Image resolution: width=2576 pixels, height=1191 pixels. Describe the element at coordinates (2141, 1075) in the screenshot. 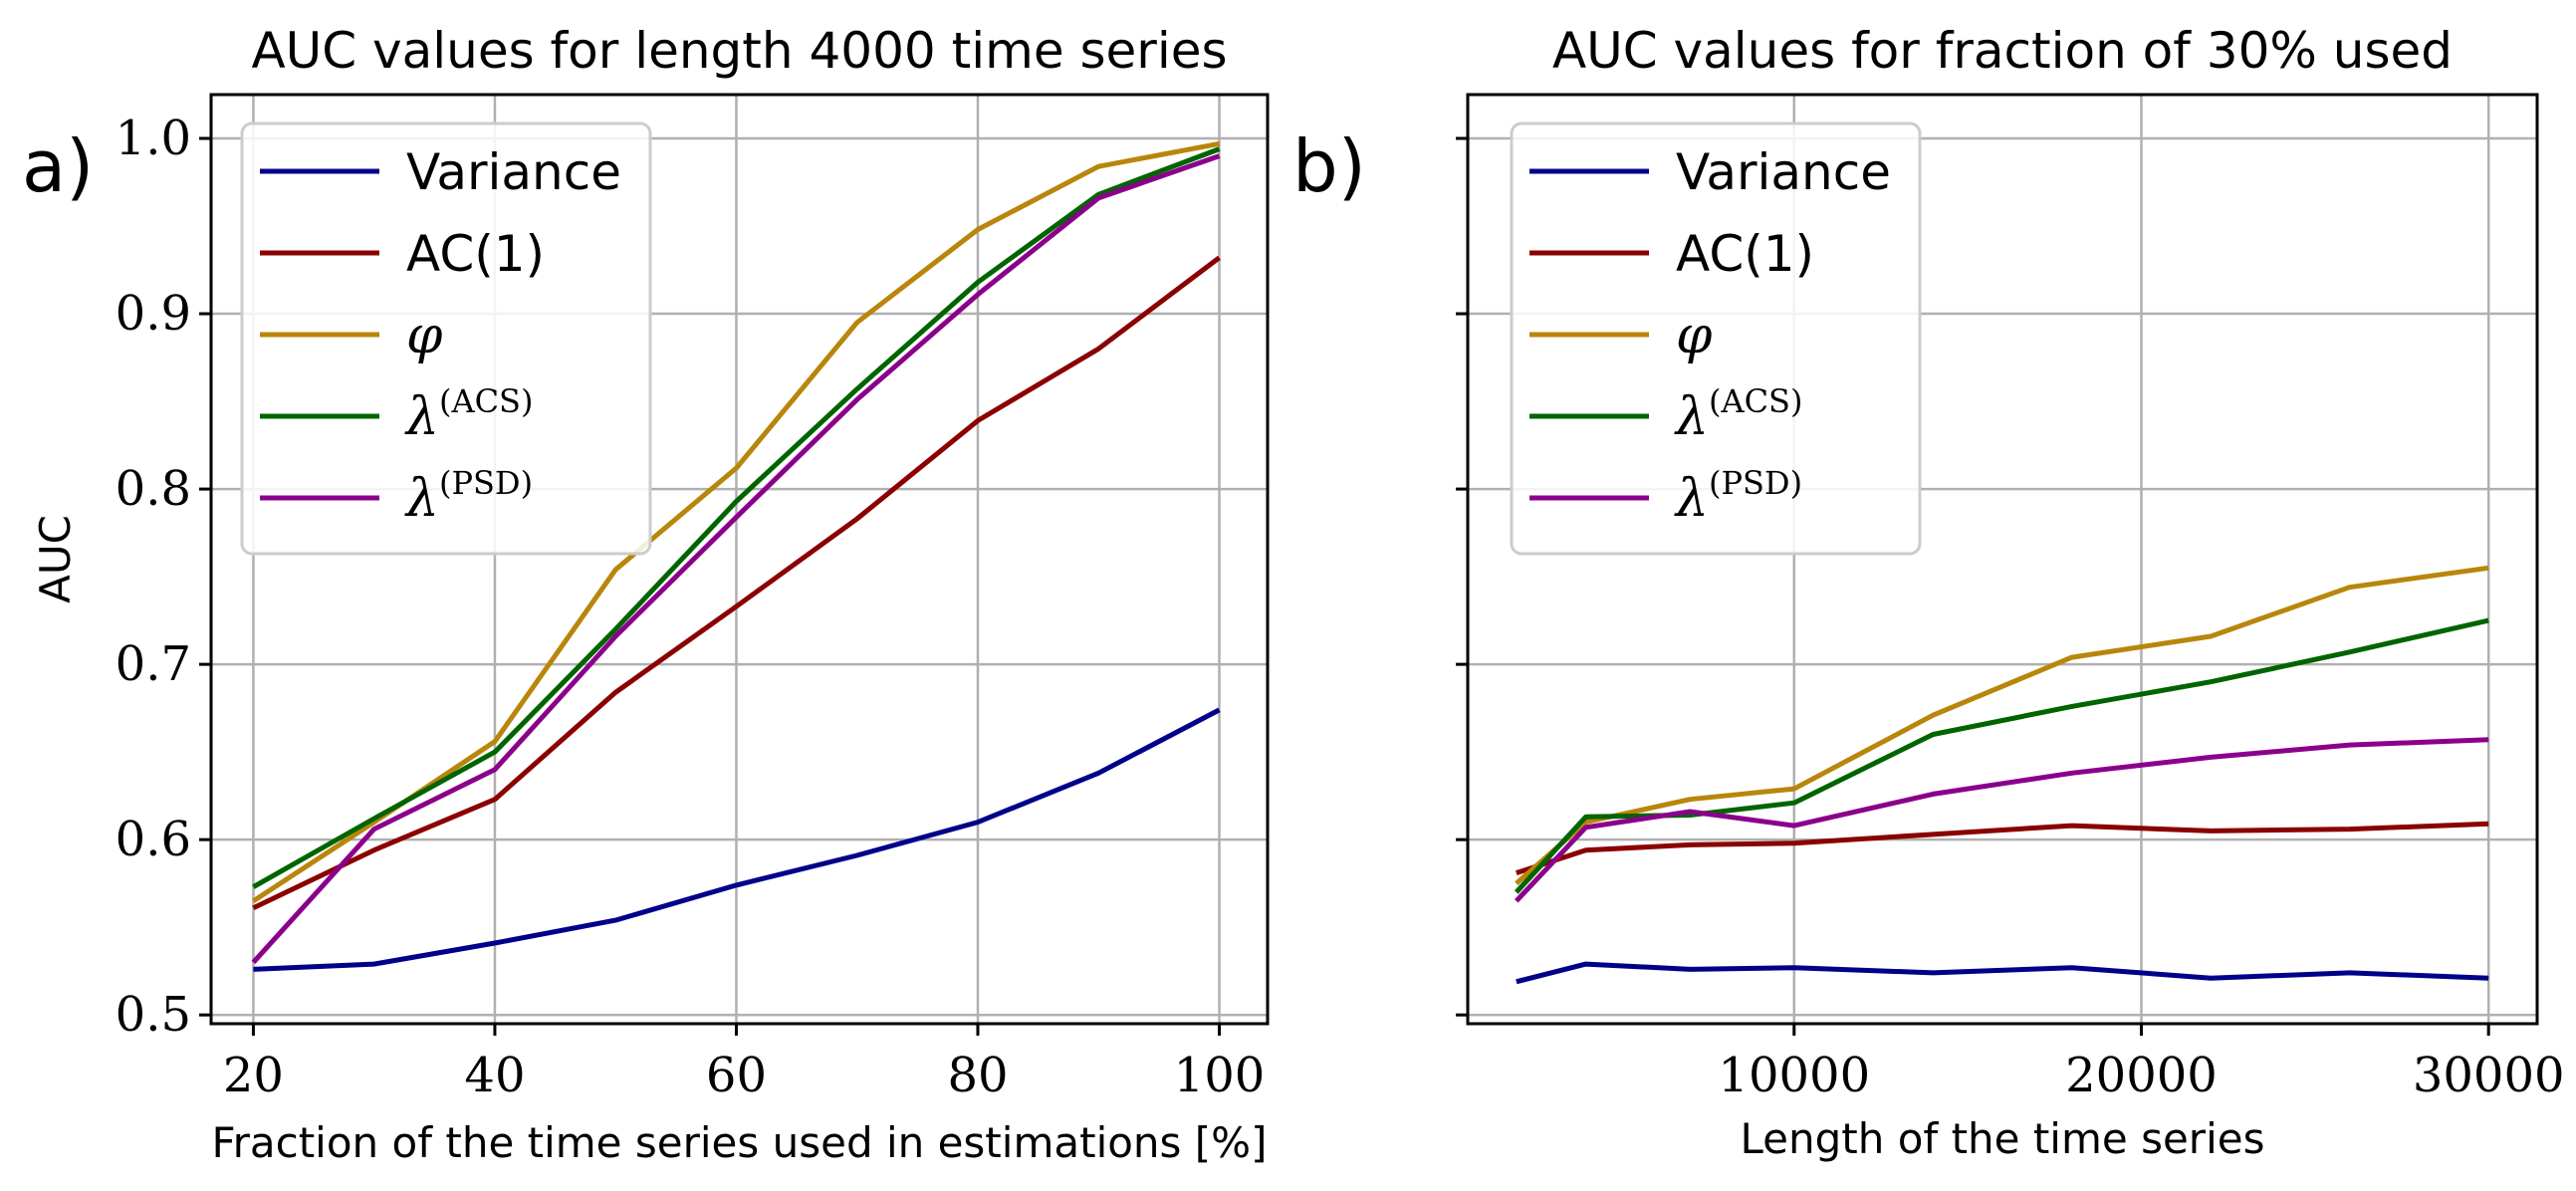

I see `x-tick-label: 20000` at that location.